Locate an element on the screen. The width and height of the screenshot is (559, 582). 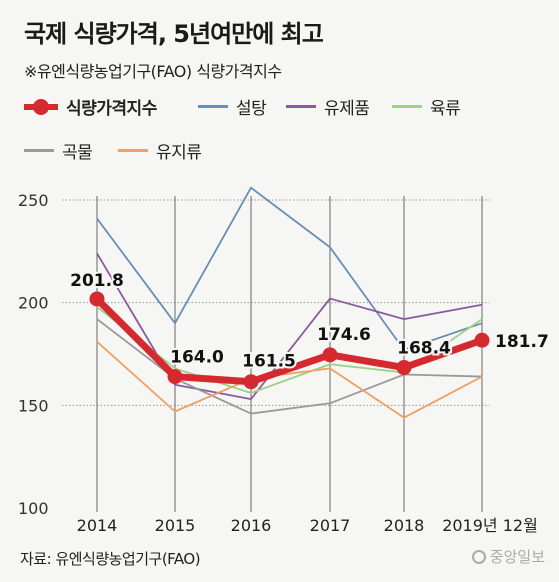
legend-label-sugar: 설탕 is located at coordinates (251, 109).